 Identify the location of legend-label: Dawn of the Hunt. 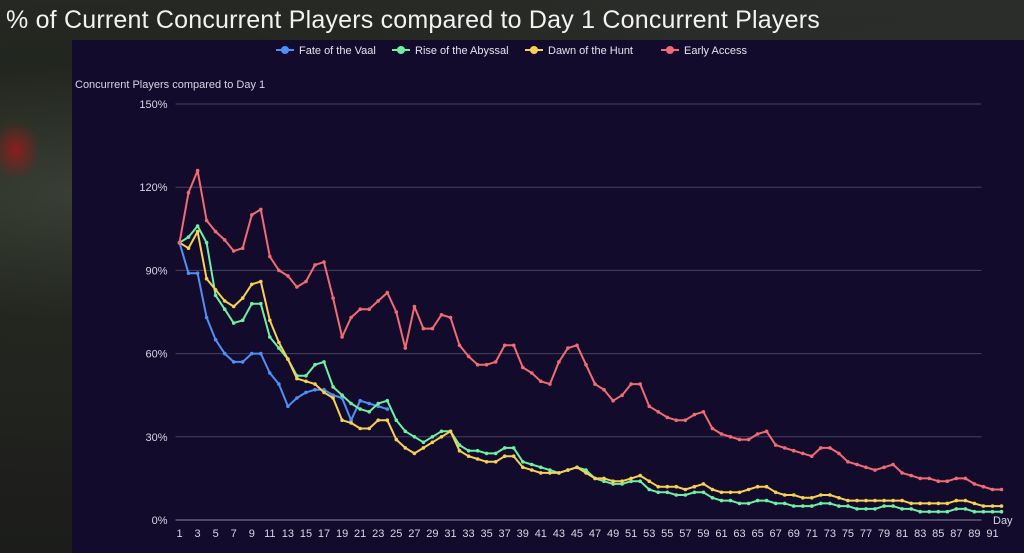
(590, 51).